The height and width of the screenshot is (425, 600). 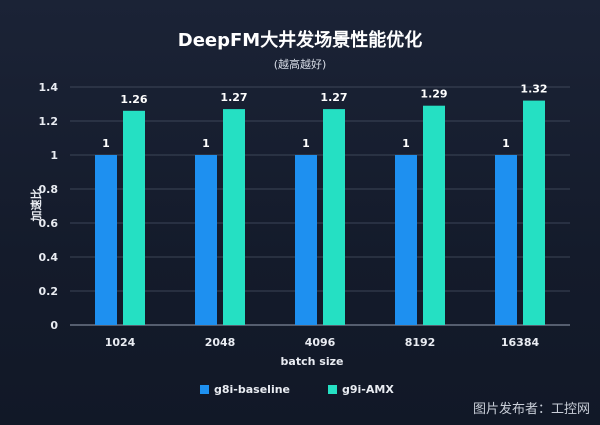 What do you see at coordinates (54, 325) in the screenshot?
I see `y-tick-label: 0` at bounding box center [54, 325].